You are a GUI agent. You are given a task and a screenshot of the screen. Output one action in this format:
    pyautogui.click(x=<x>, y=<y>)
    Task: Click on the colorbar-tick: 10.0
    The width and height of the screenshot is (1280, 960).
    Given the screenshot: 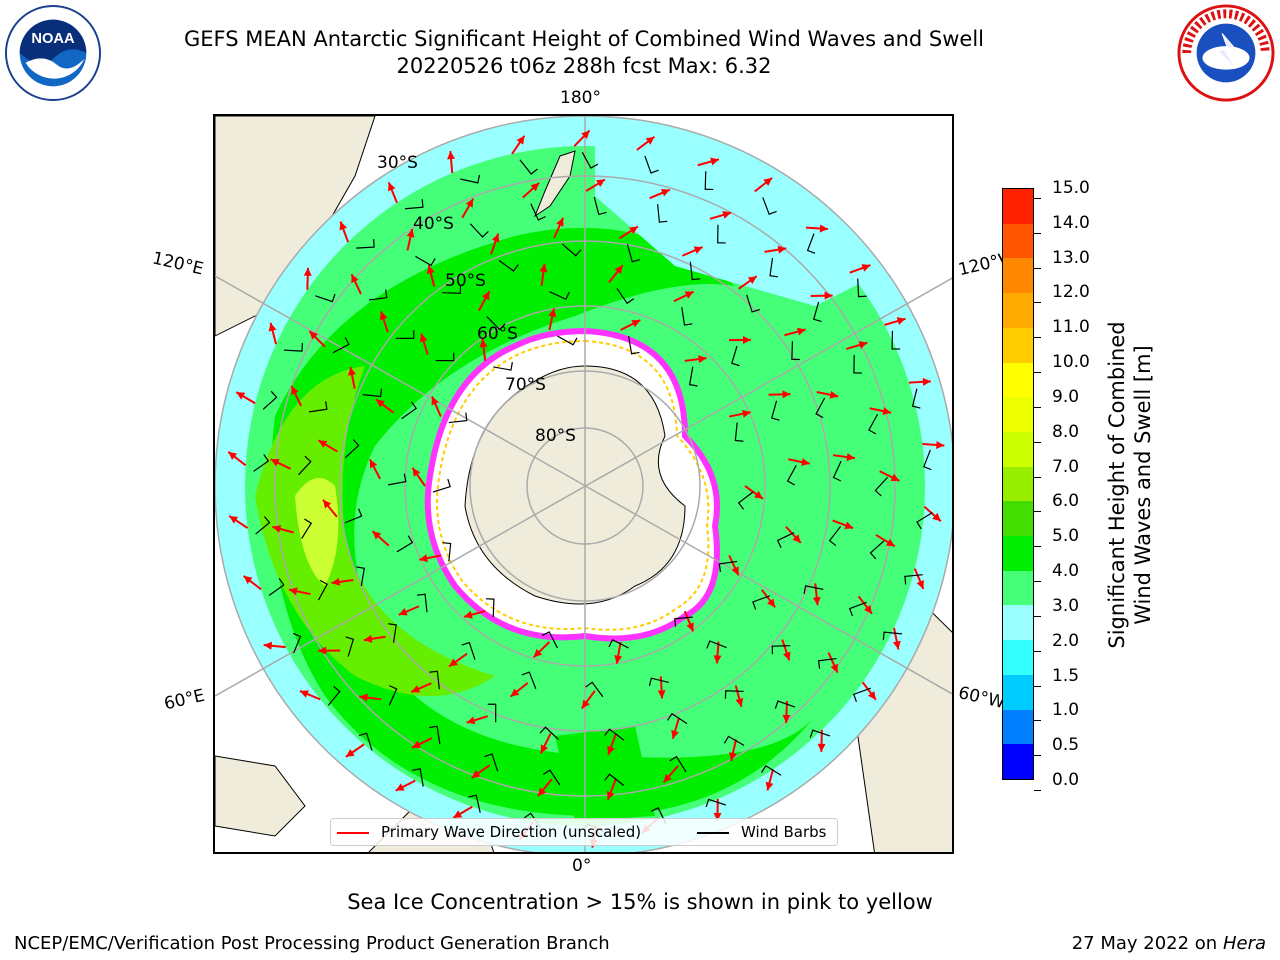 What is the action you would take?
    pyautogui.click(x=1062, y=367)
    